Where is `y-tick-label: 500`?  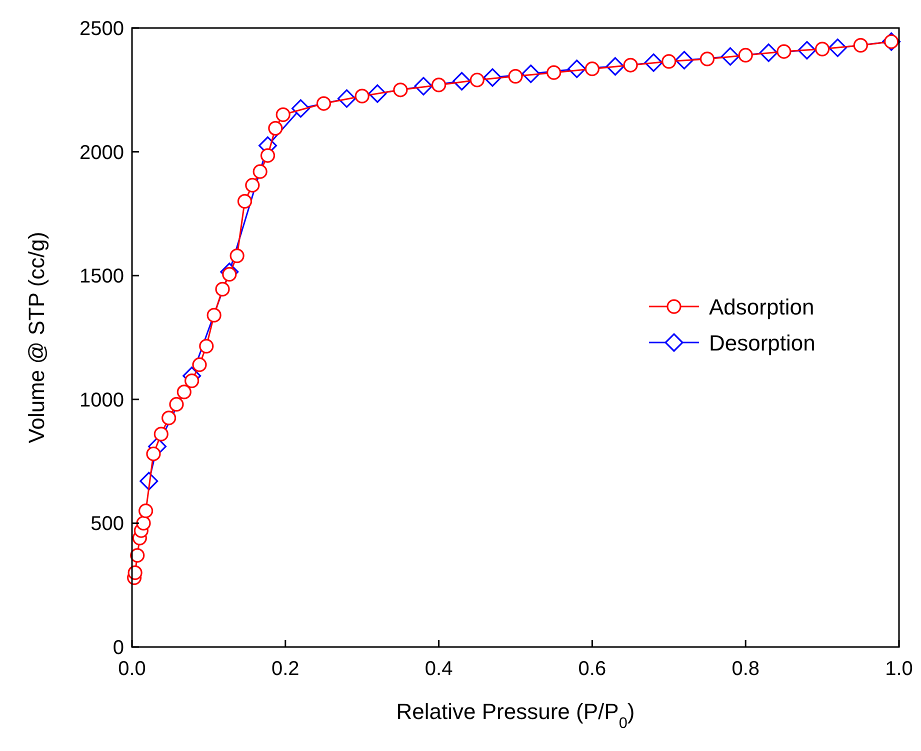 y-tick-label: 500 is located at coordinates (107, 524).